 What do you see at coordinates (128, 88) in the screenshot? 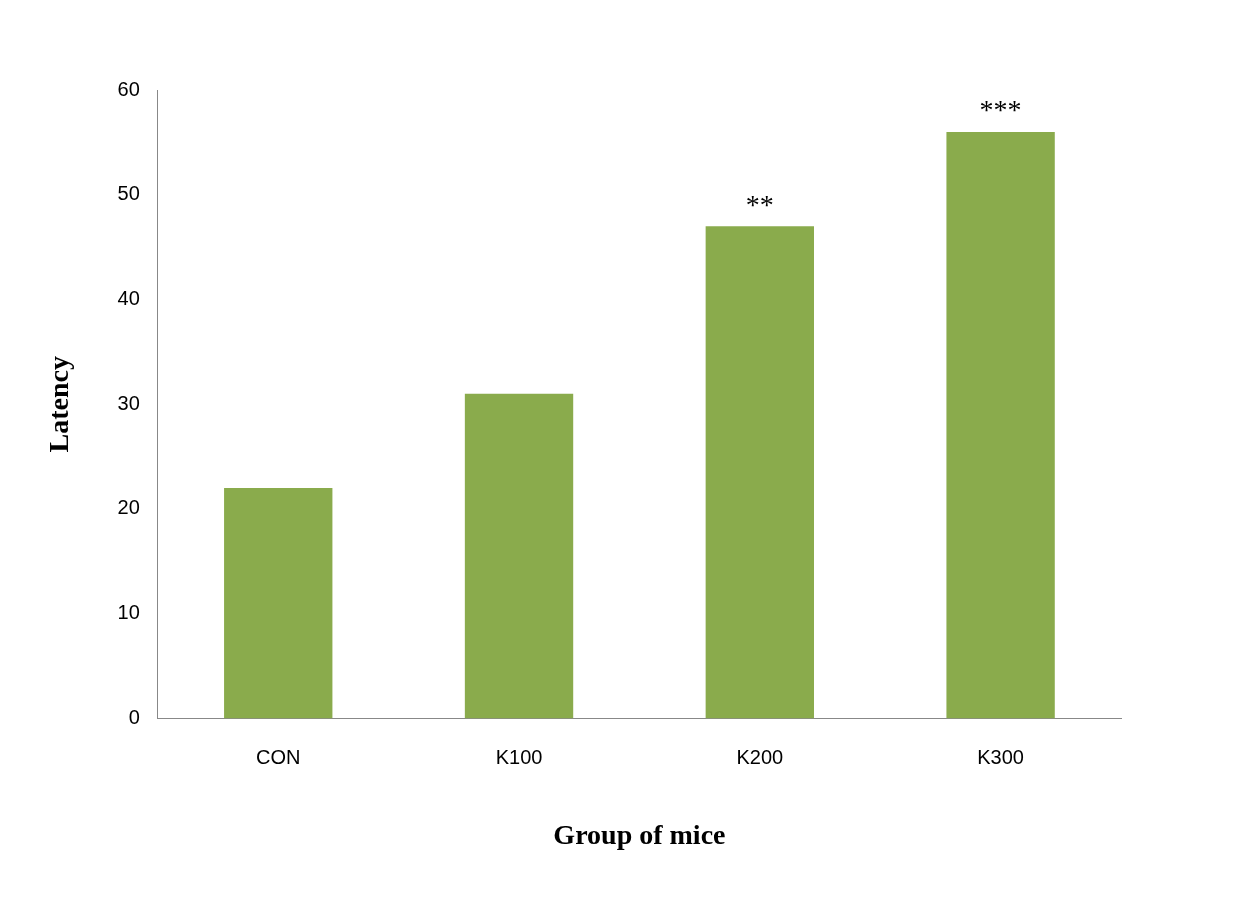
I see `y-tick-label: 60` at bounding box center [128, 88].